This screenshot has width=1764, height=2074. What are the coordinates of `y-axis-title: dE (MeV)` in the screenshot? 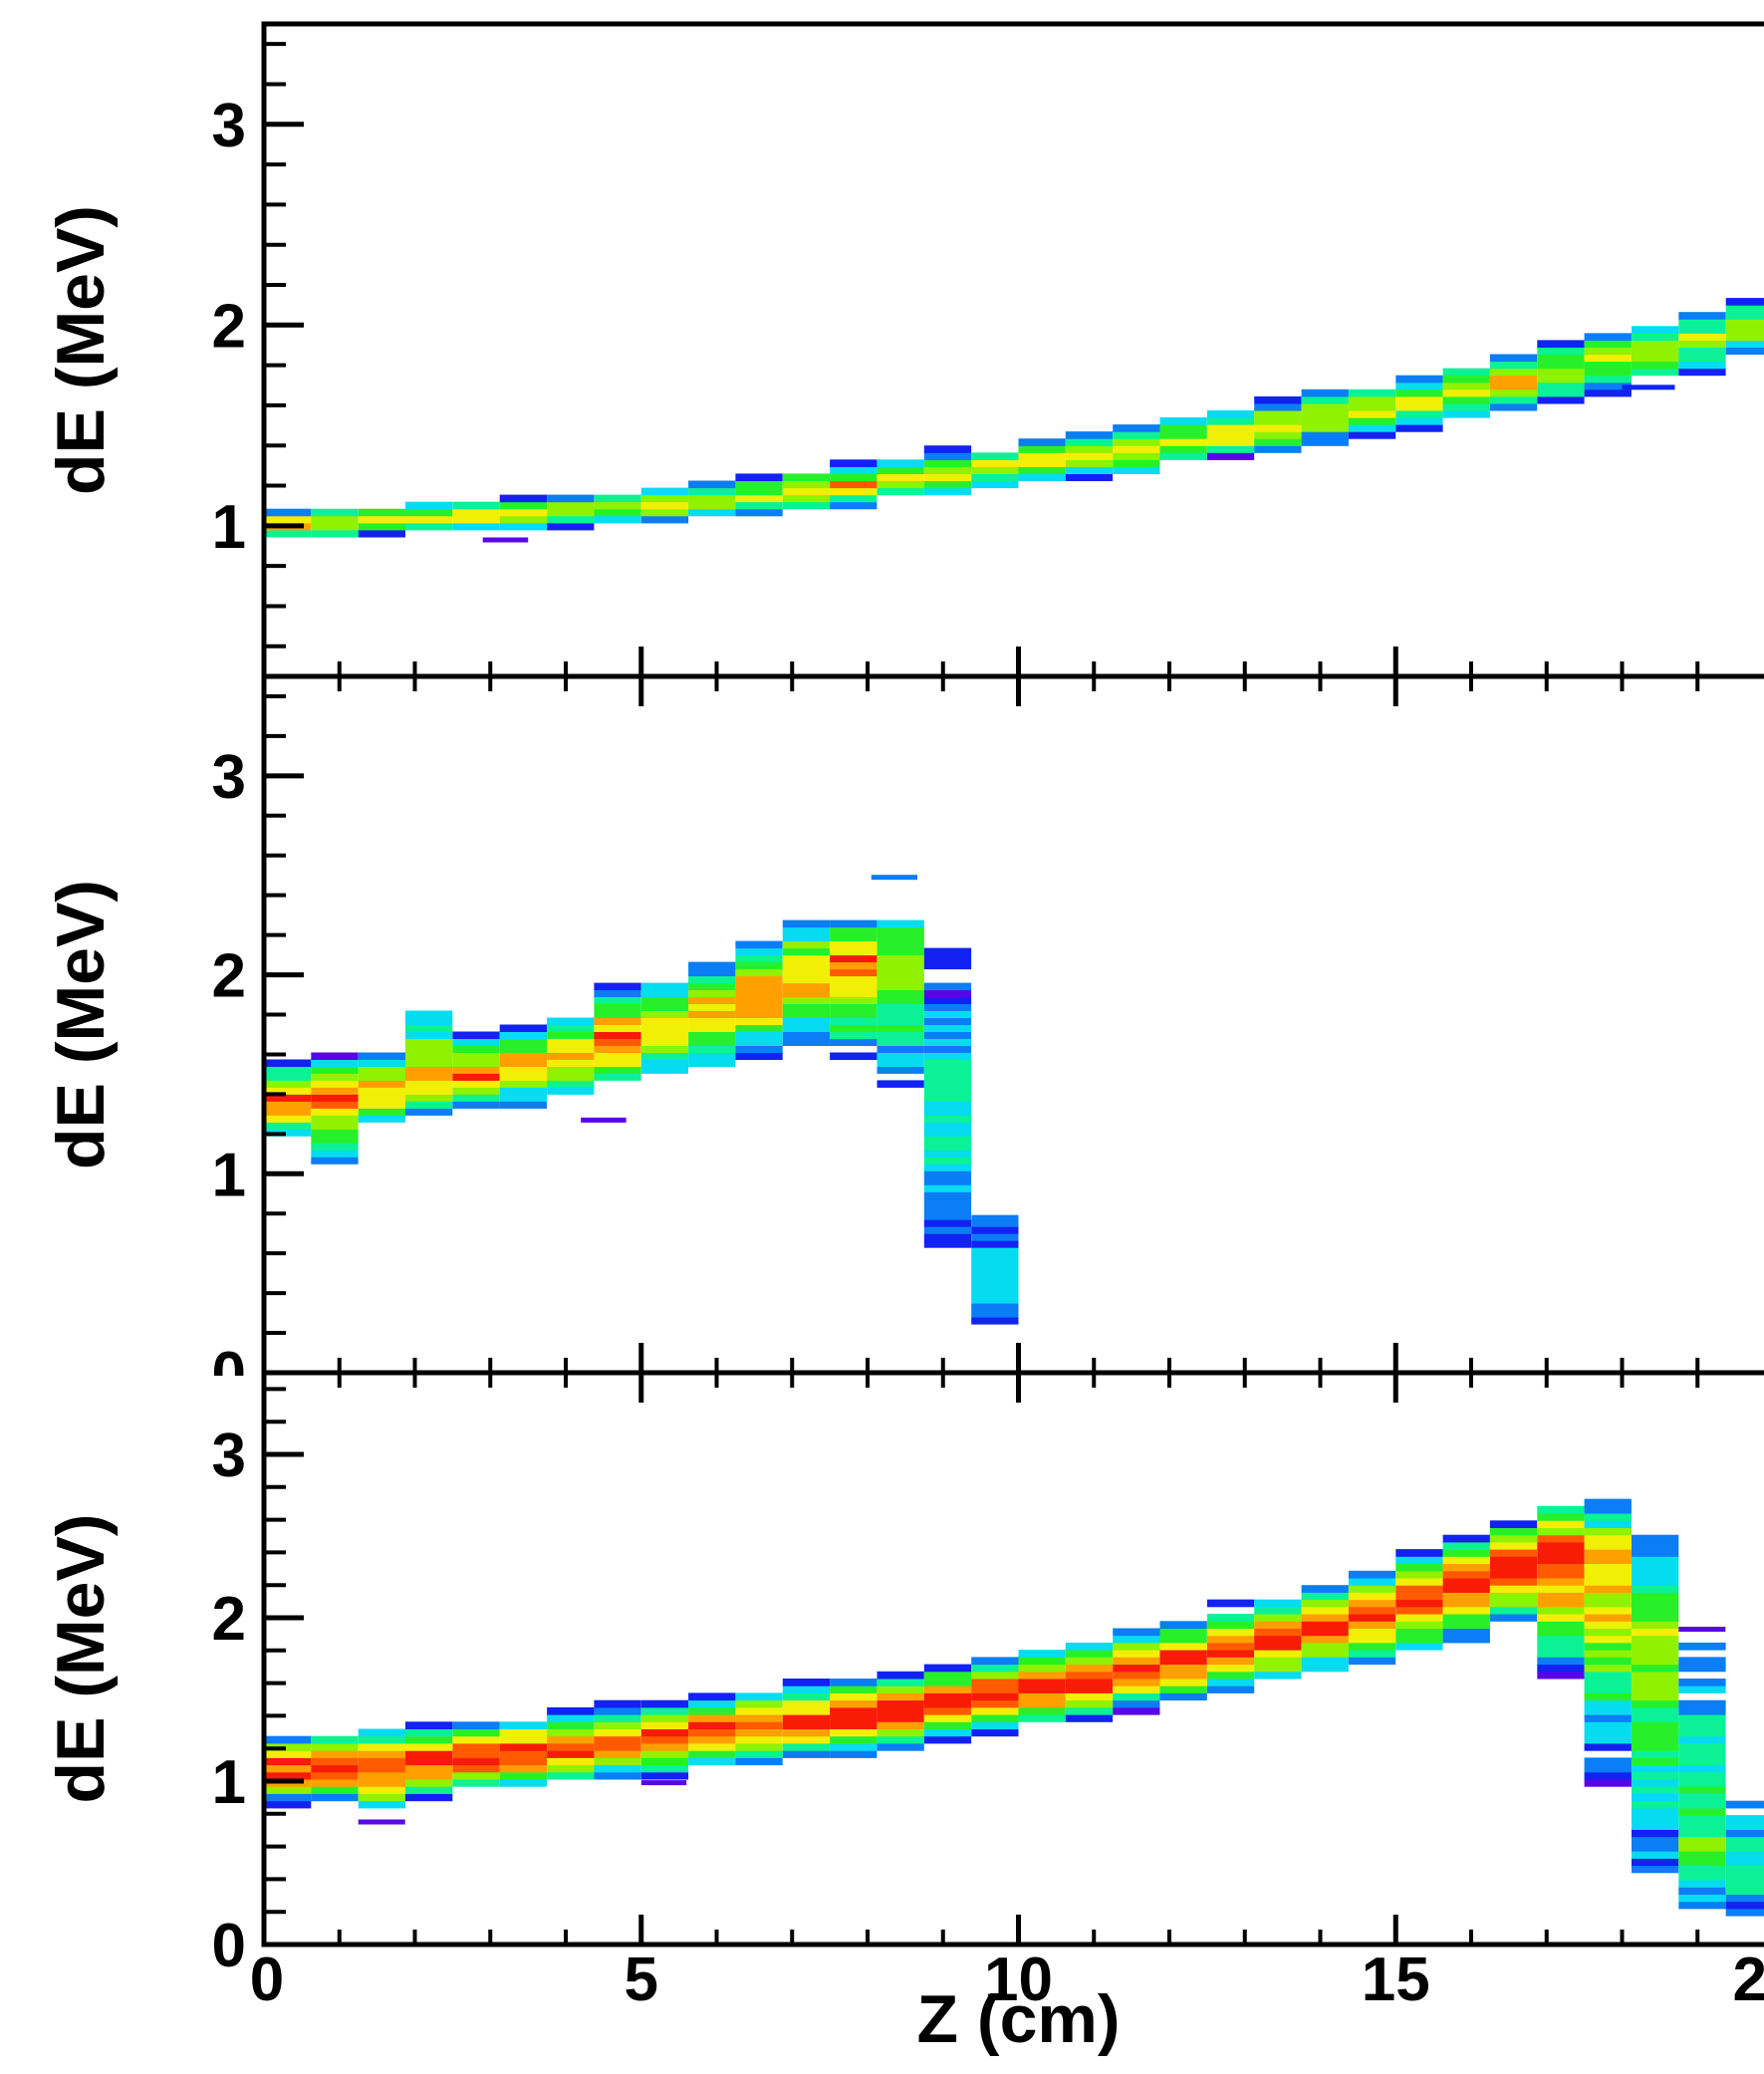 It's located at (81, 1024).